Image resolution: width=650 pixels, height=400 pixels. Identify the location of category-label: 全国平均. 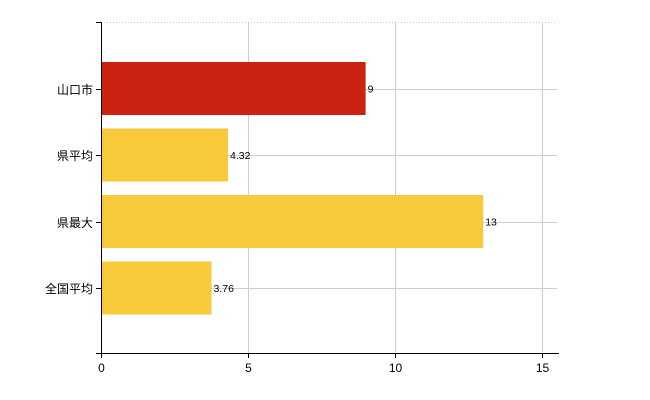
(69, 288).